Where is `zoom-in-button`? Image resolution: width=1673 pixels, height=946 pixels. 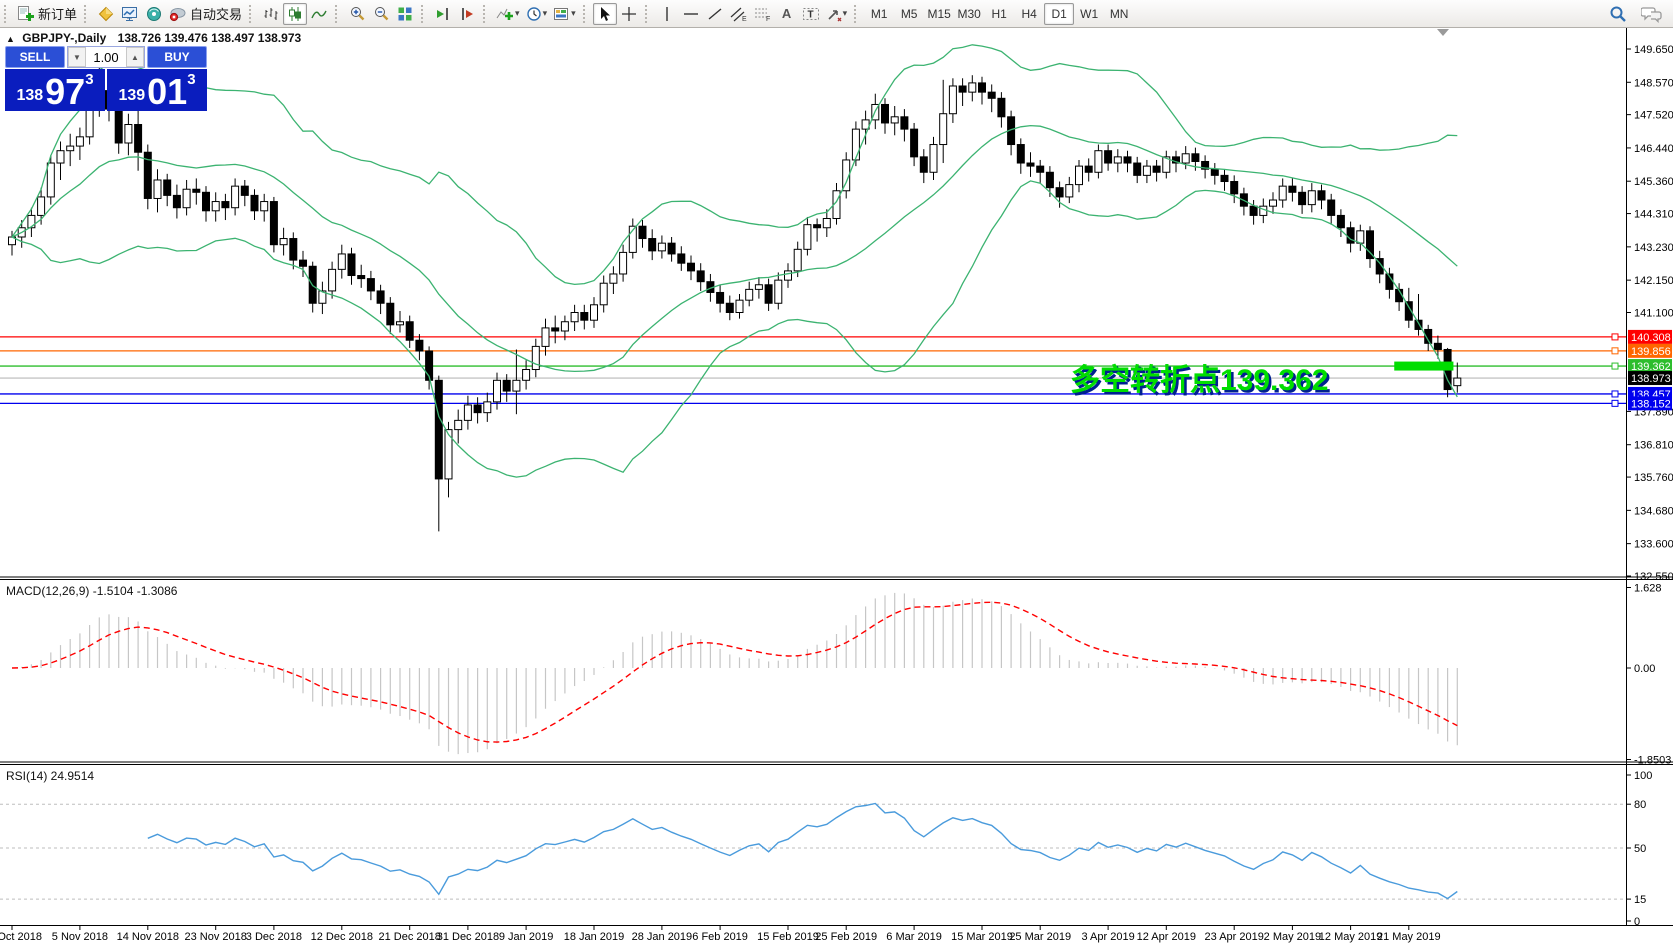 zoom-in-button is located at coordinates (357, 14).